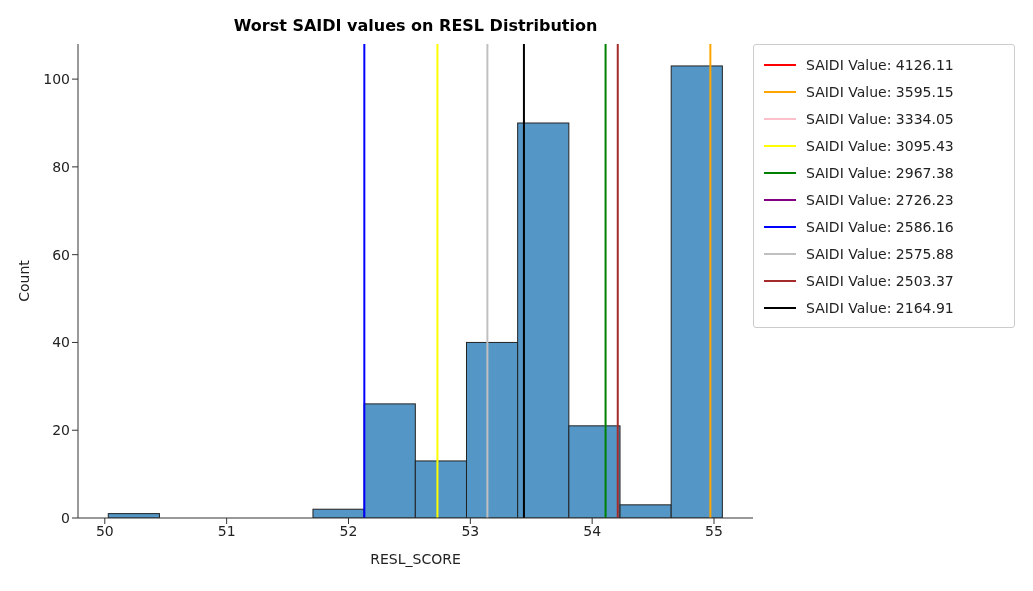 The width and height of the screenshot is (1033, 591). What do you see at coordinates (880, 307) in the screenshot?
I see `legend-label: SAIDI Value: 2164.91` at bounding box center [880, 307].